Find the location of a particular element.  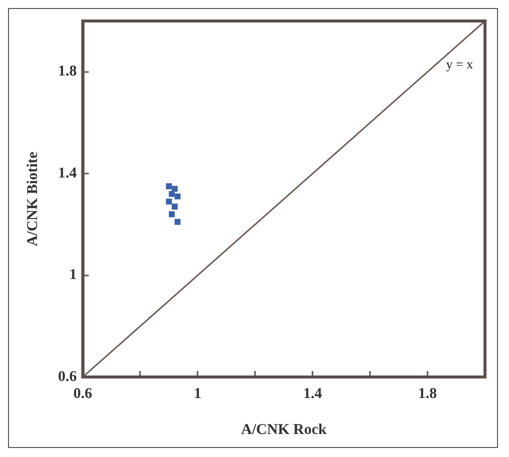

y-tick-label: 0.6 is located at coordinates (68, 376).